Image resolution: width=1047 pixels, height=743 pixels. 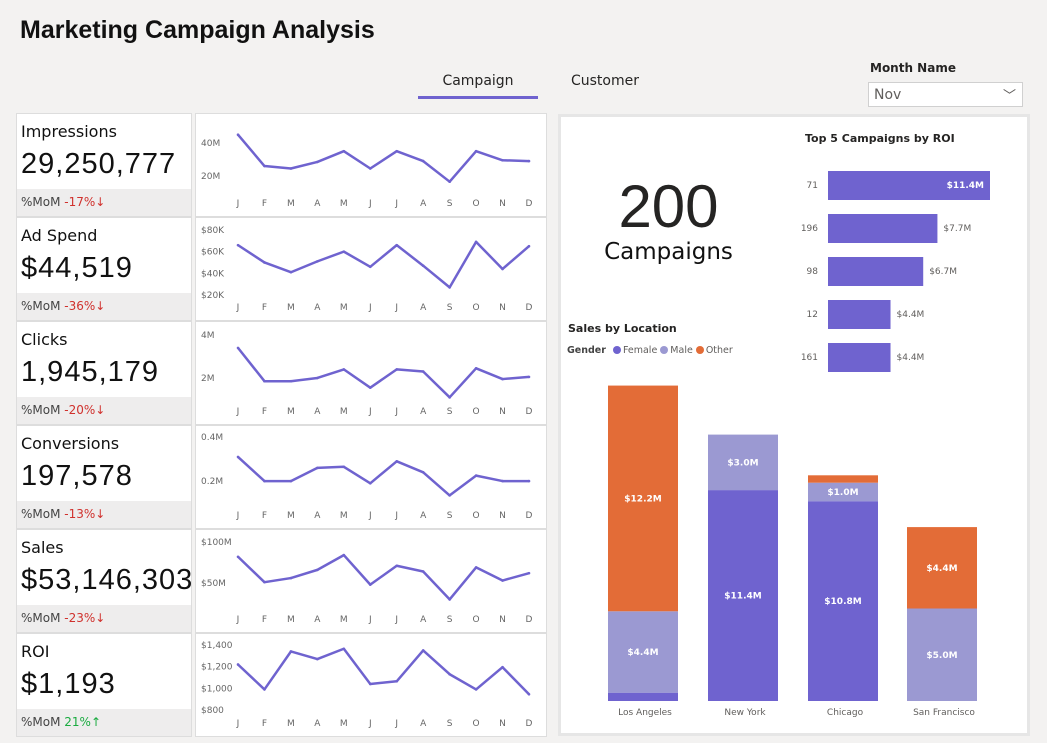 I want to click on kpi-value: 1,945,179, so click(x=90, y=372).